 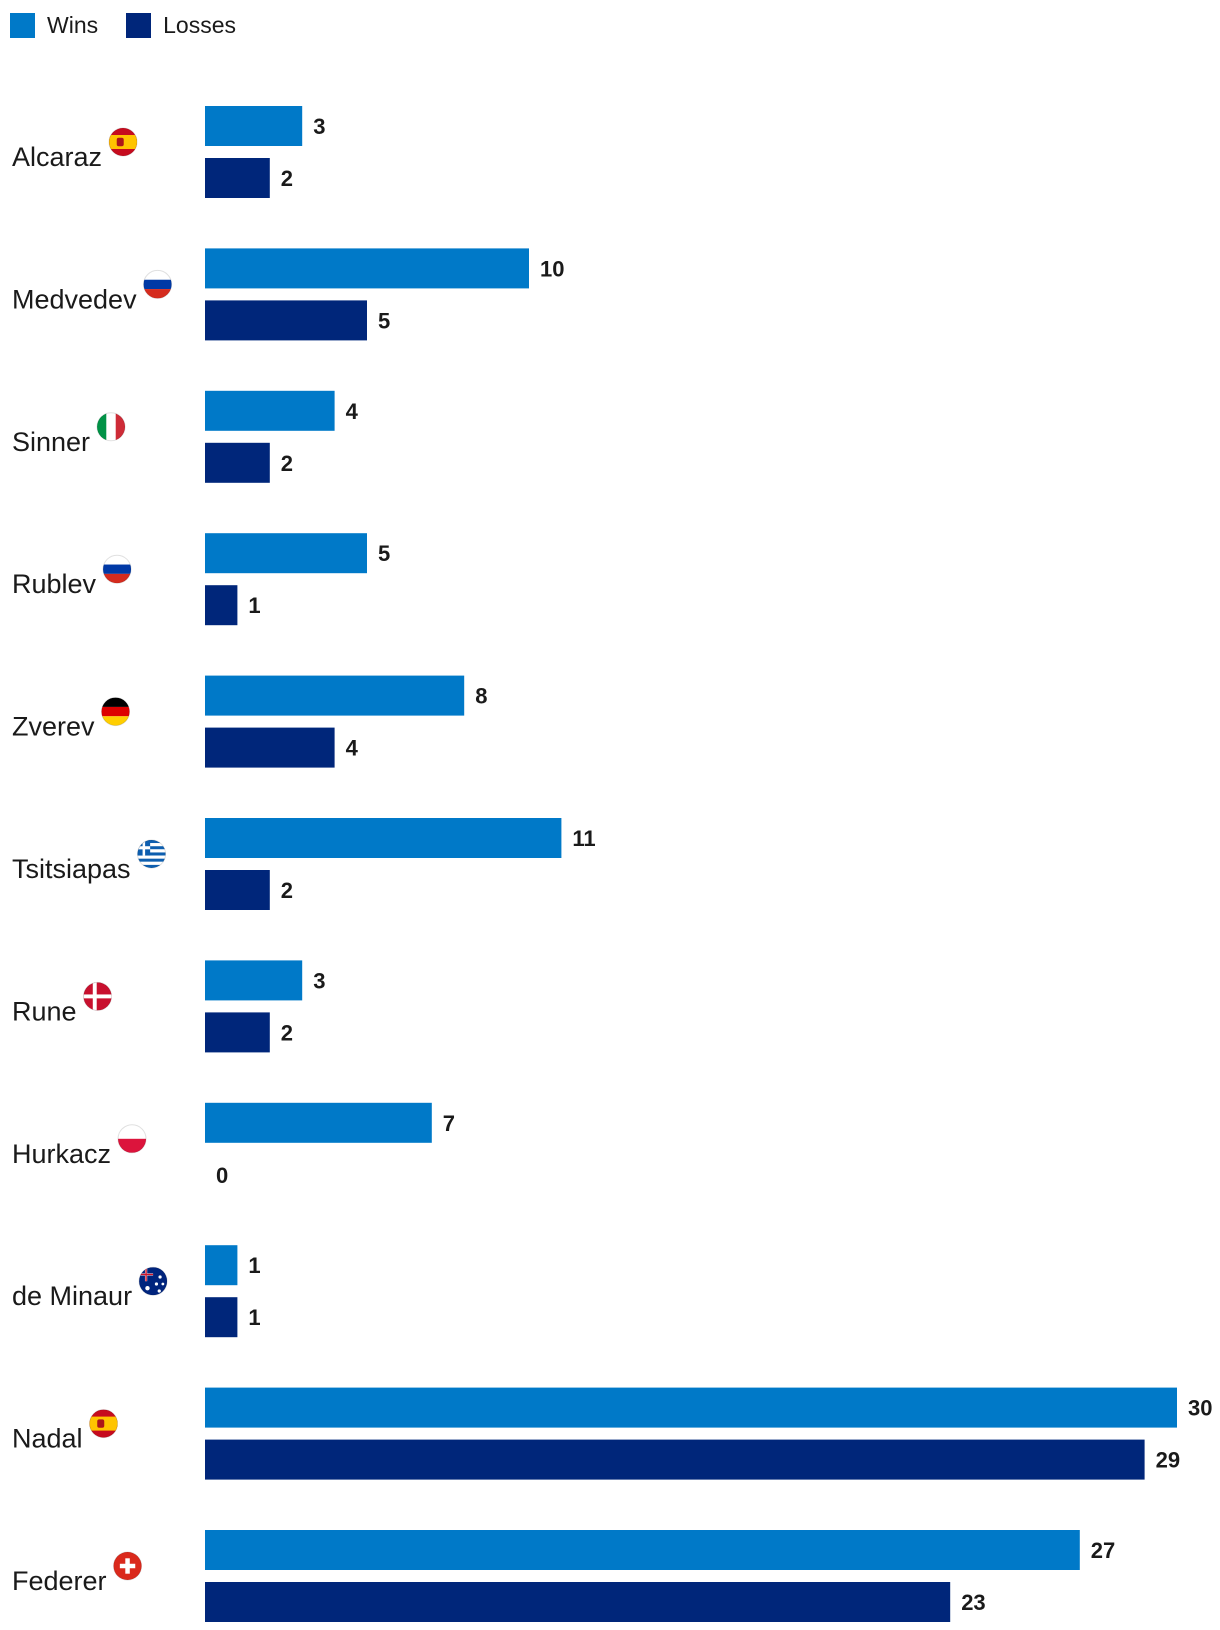 What do you see at coordinates (287, 463) in the screenshot?
I see `value-label-losses-sinner: 2` at bounding box center [287, 463].